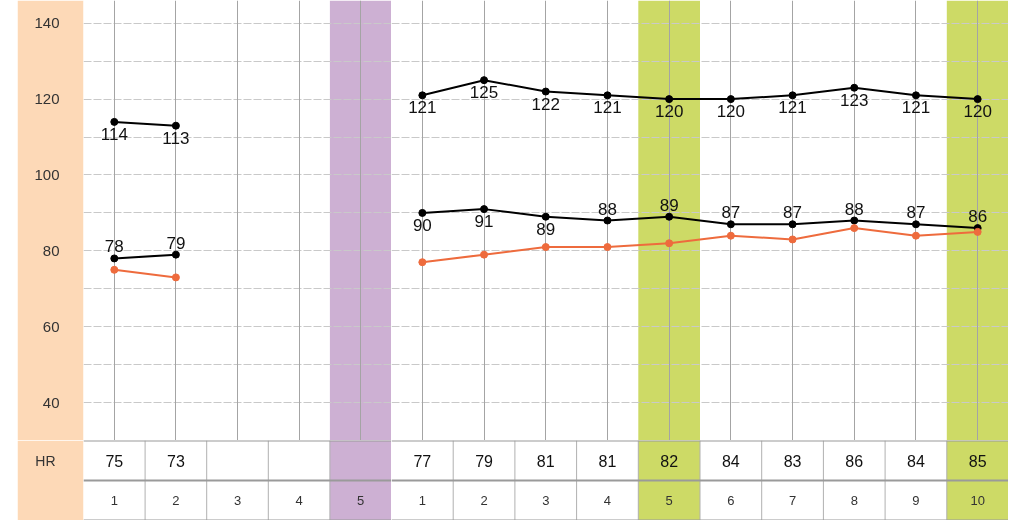  What do you see at coordinates (176, 138) in the screenshot?
I see `data-label: 113` at bounding box center [176, 138].